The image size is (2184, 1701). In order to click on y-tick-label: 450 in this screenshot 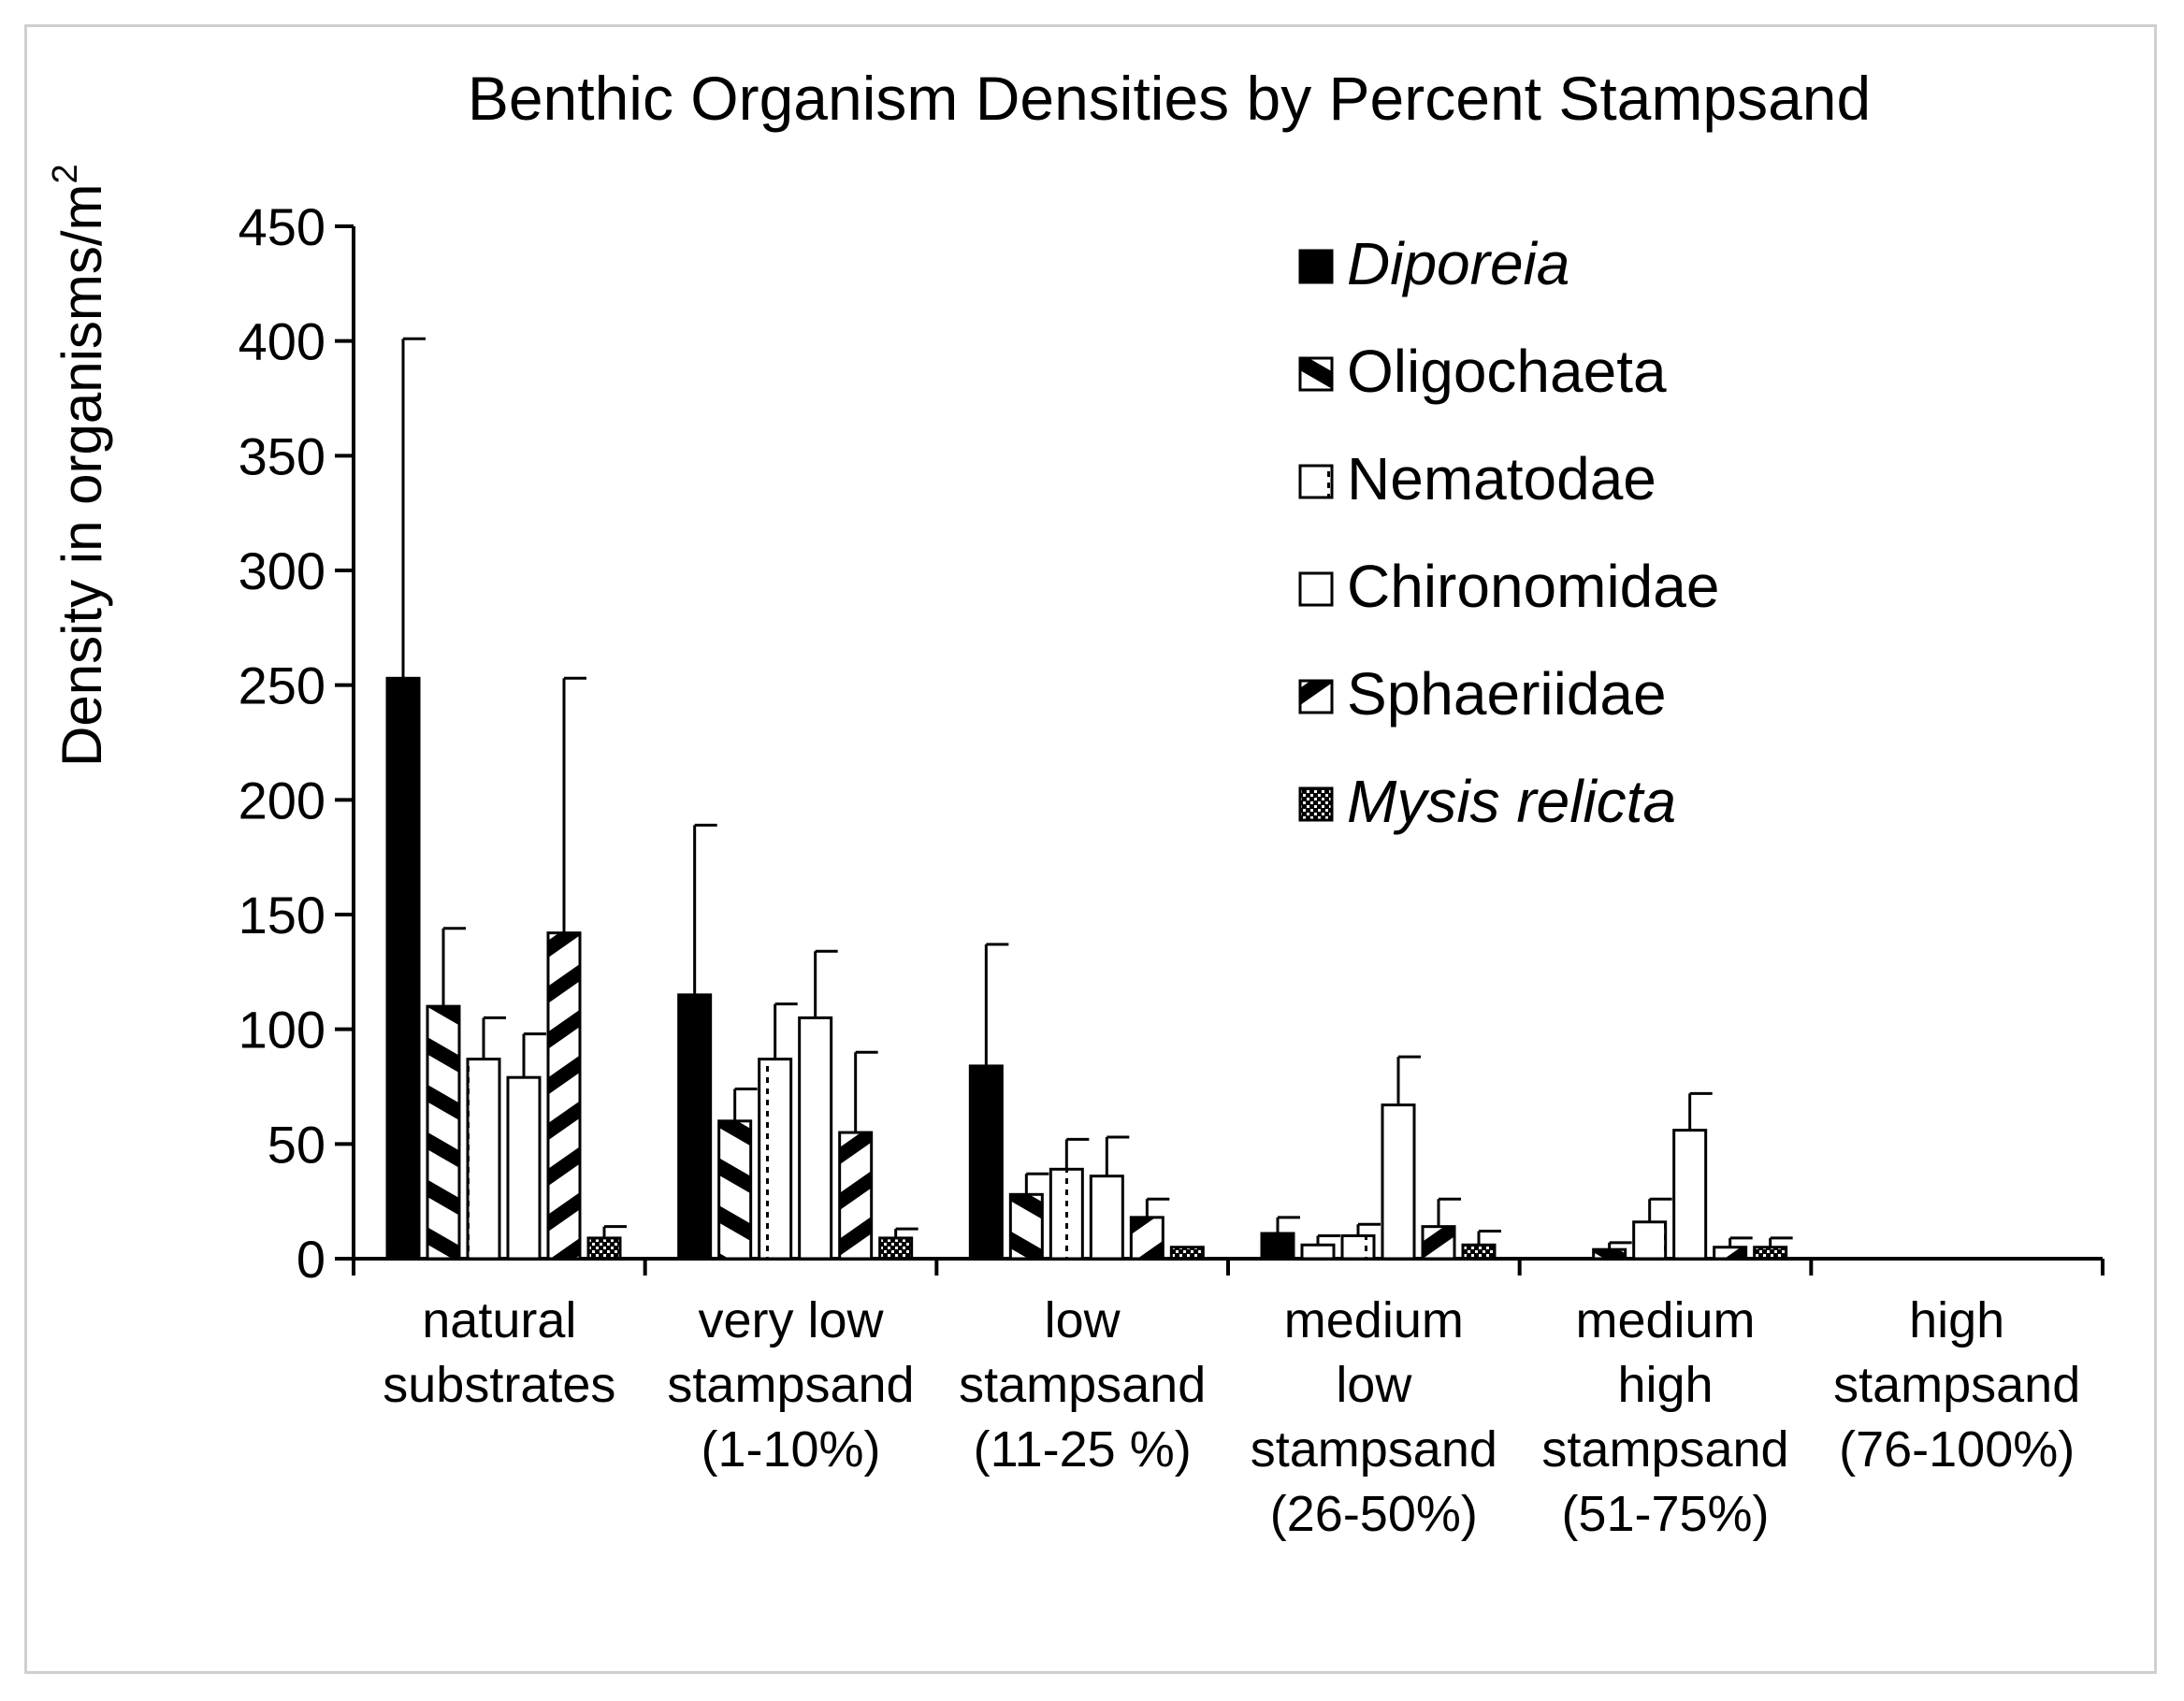, I will do `click(282, 227)`.